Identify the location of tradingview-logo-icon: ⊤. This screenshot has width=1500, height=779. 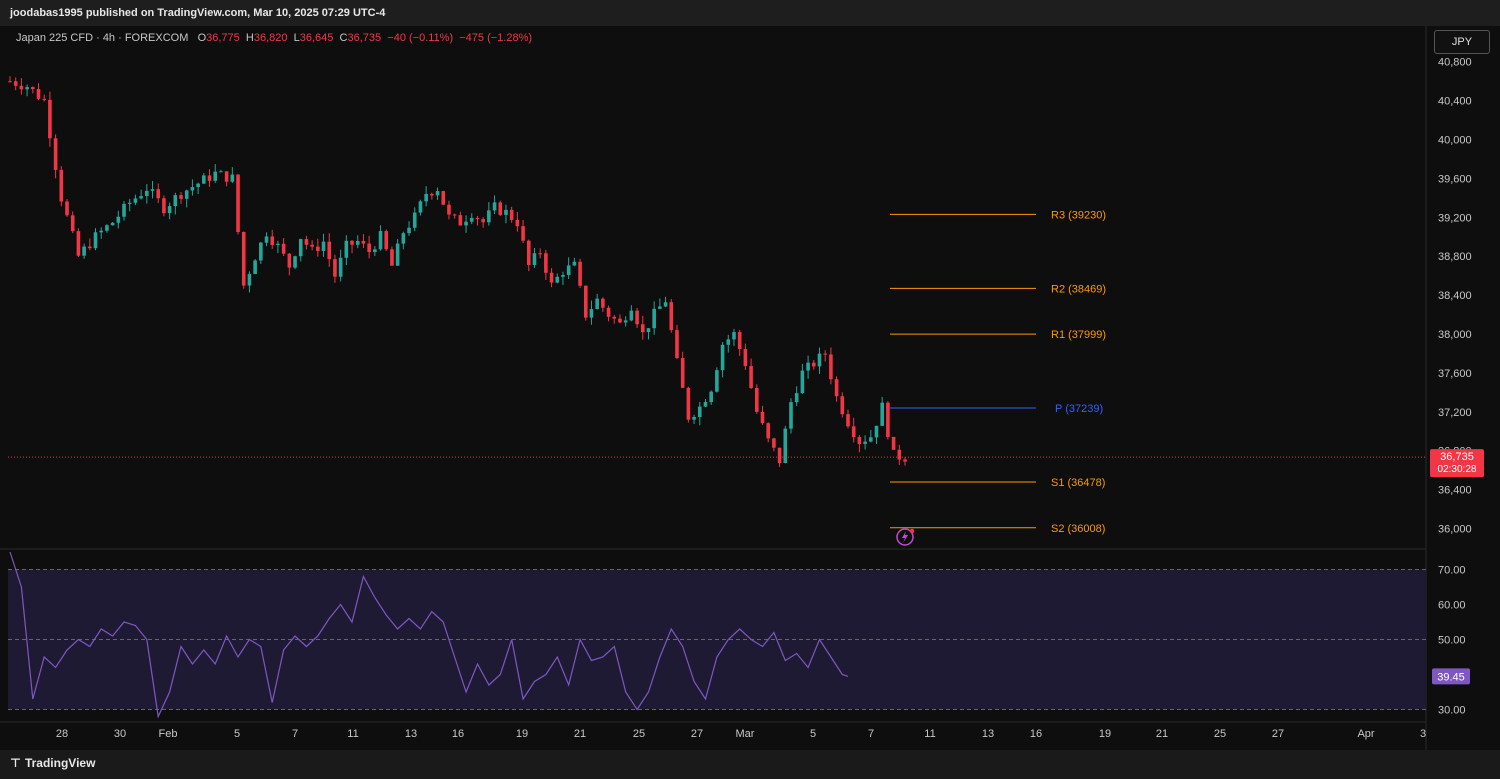
(15, 763).